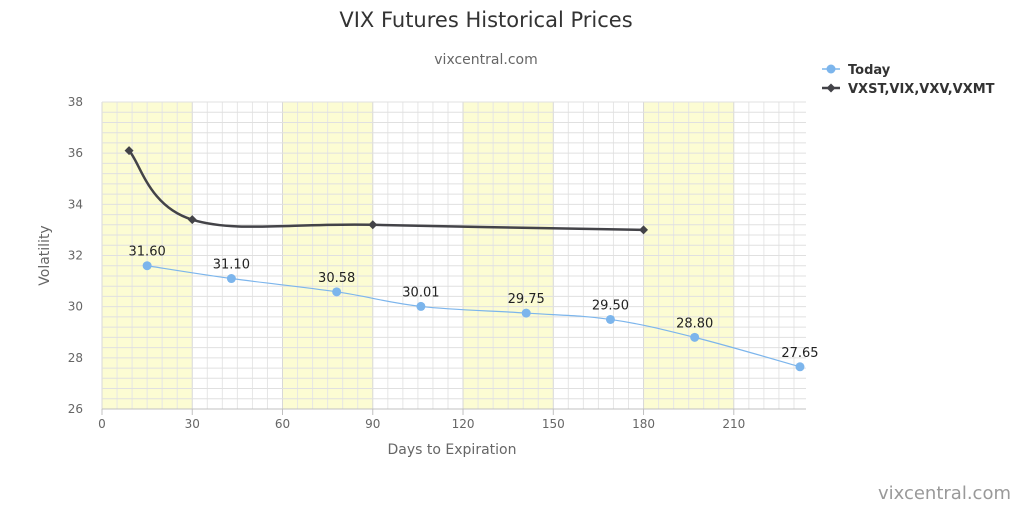  I want to click on data-label-0-4: 29.75, so click(526, 299).